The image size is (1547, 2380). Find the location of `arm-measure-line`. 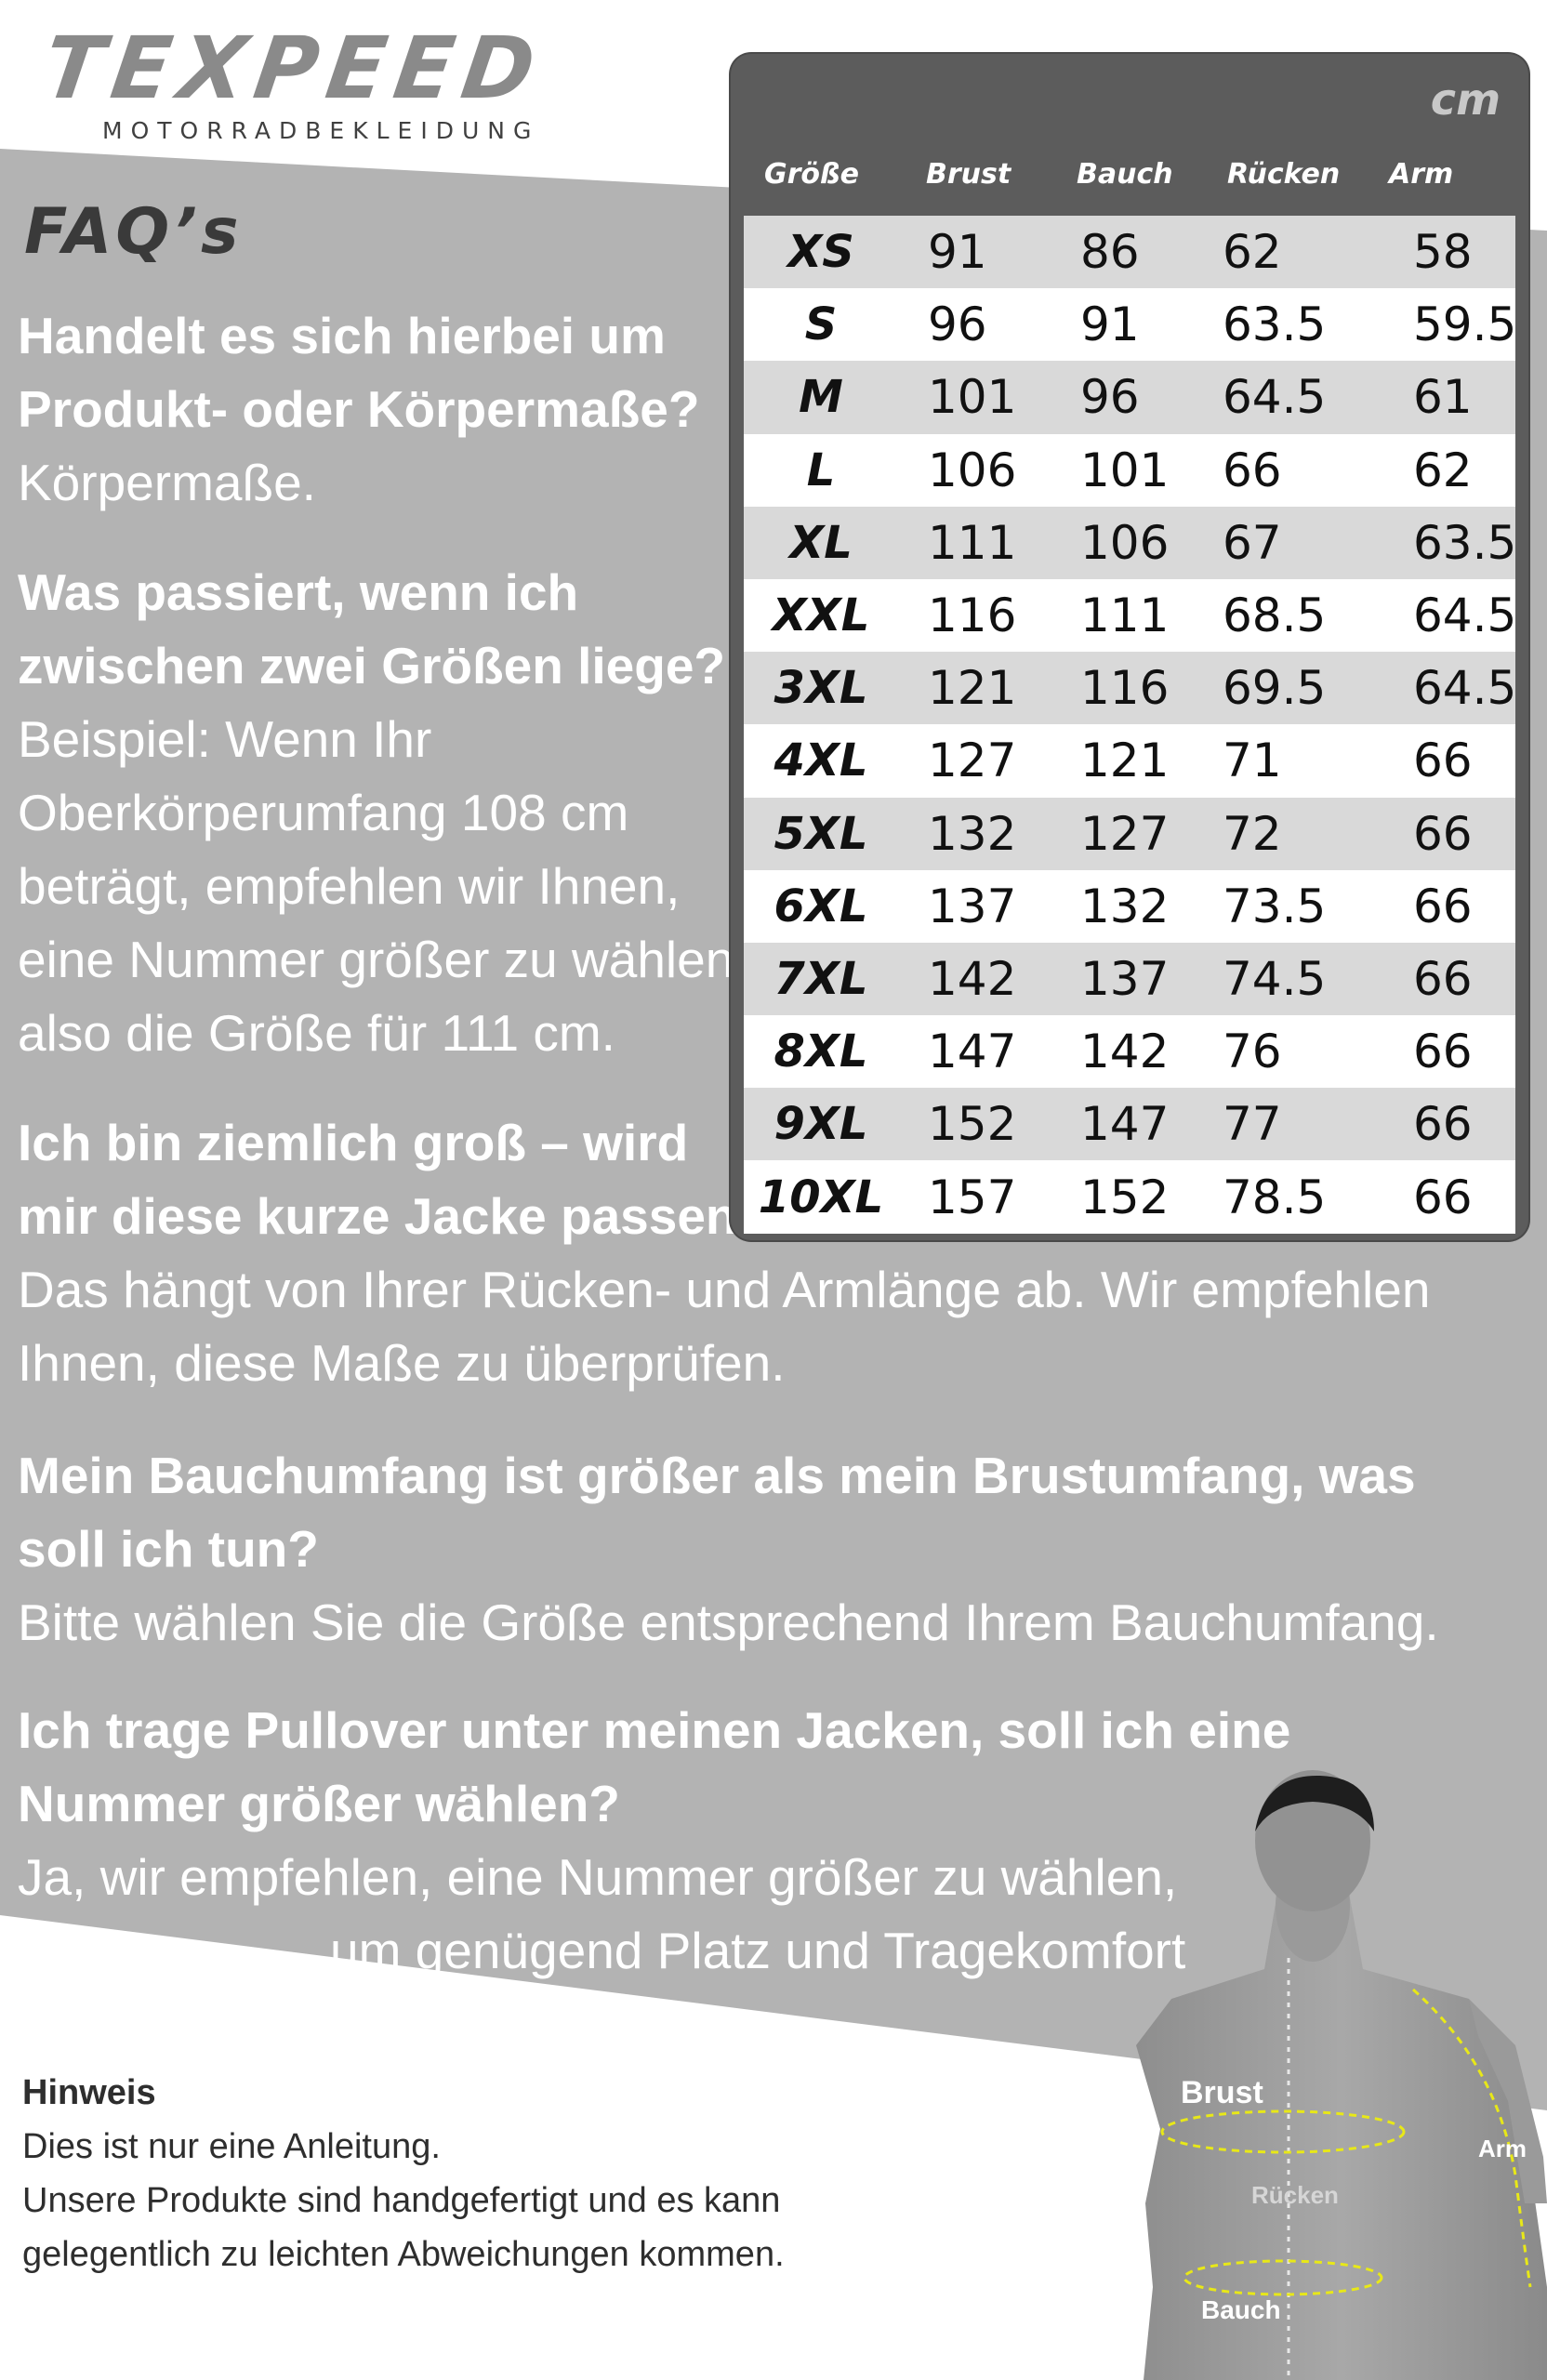

arm-measure-line is located at coordinates (1472, 2138).